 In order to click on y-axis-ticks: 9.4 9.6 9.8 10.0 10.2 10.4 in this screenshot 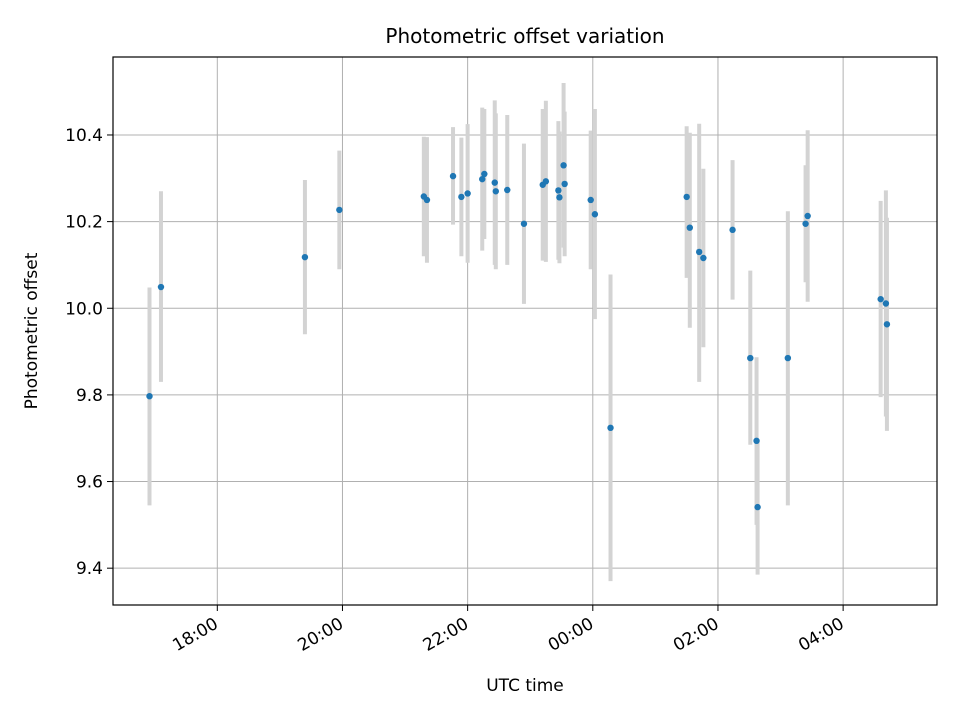, I will do `click(89, 352)`.